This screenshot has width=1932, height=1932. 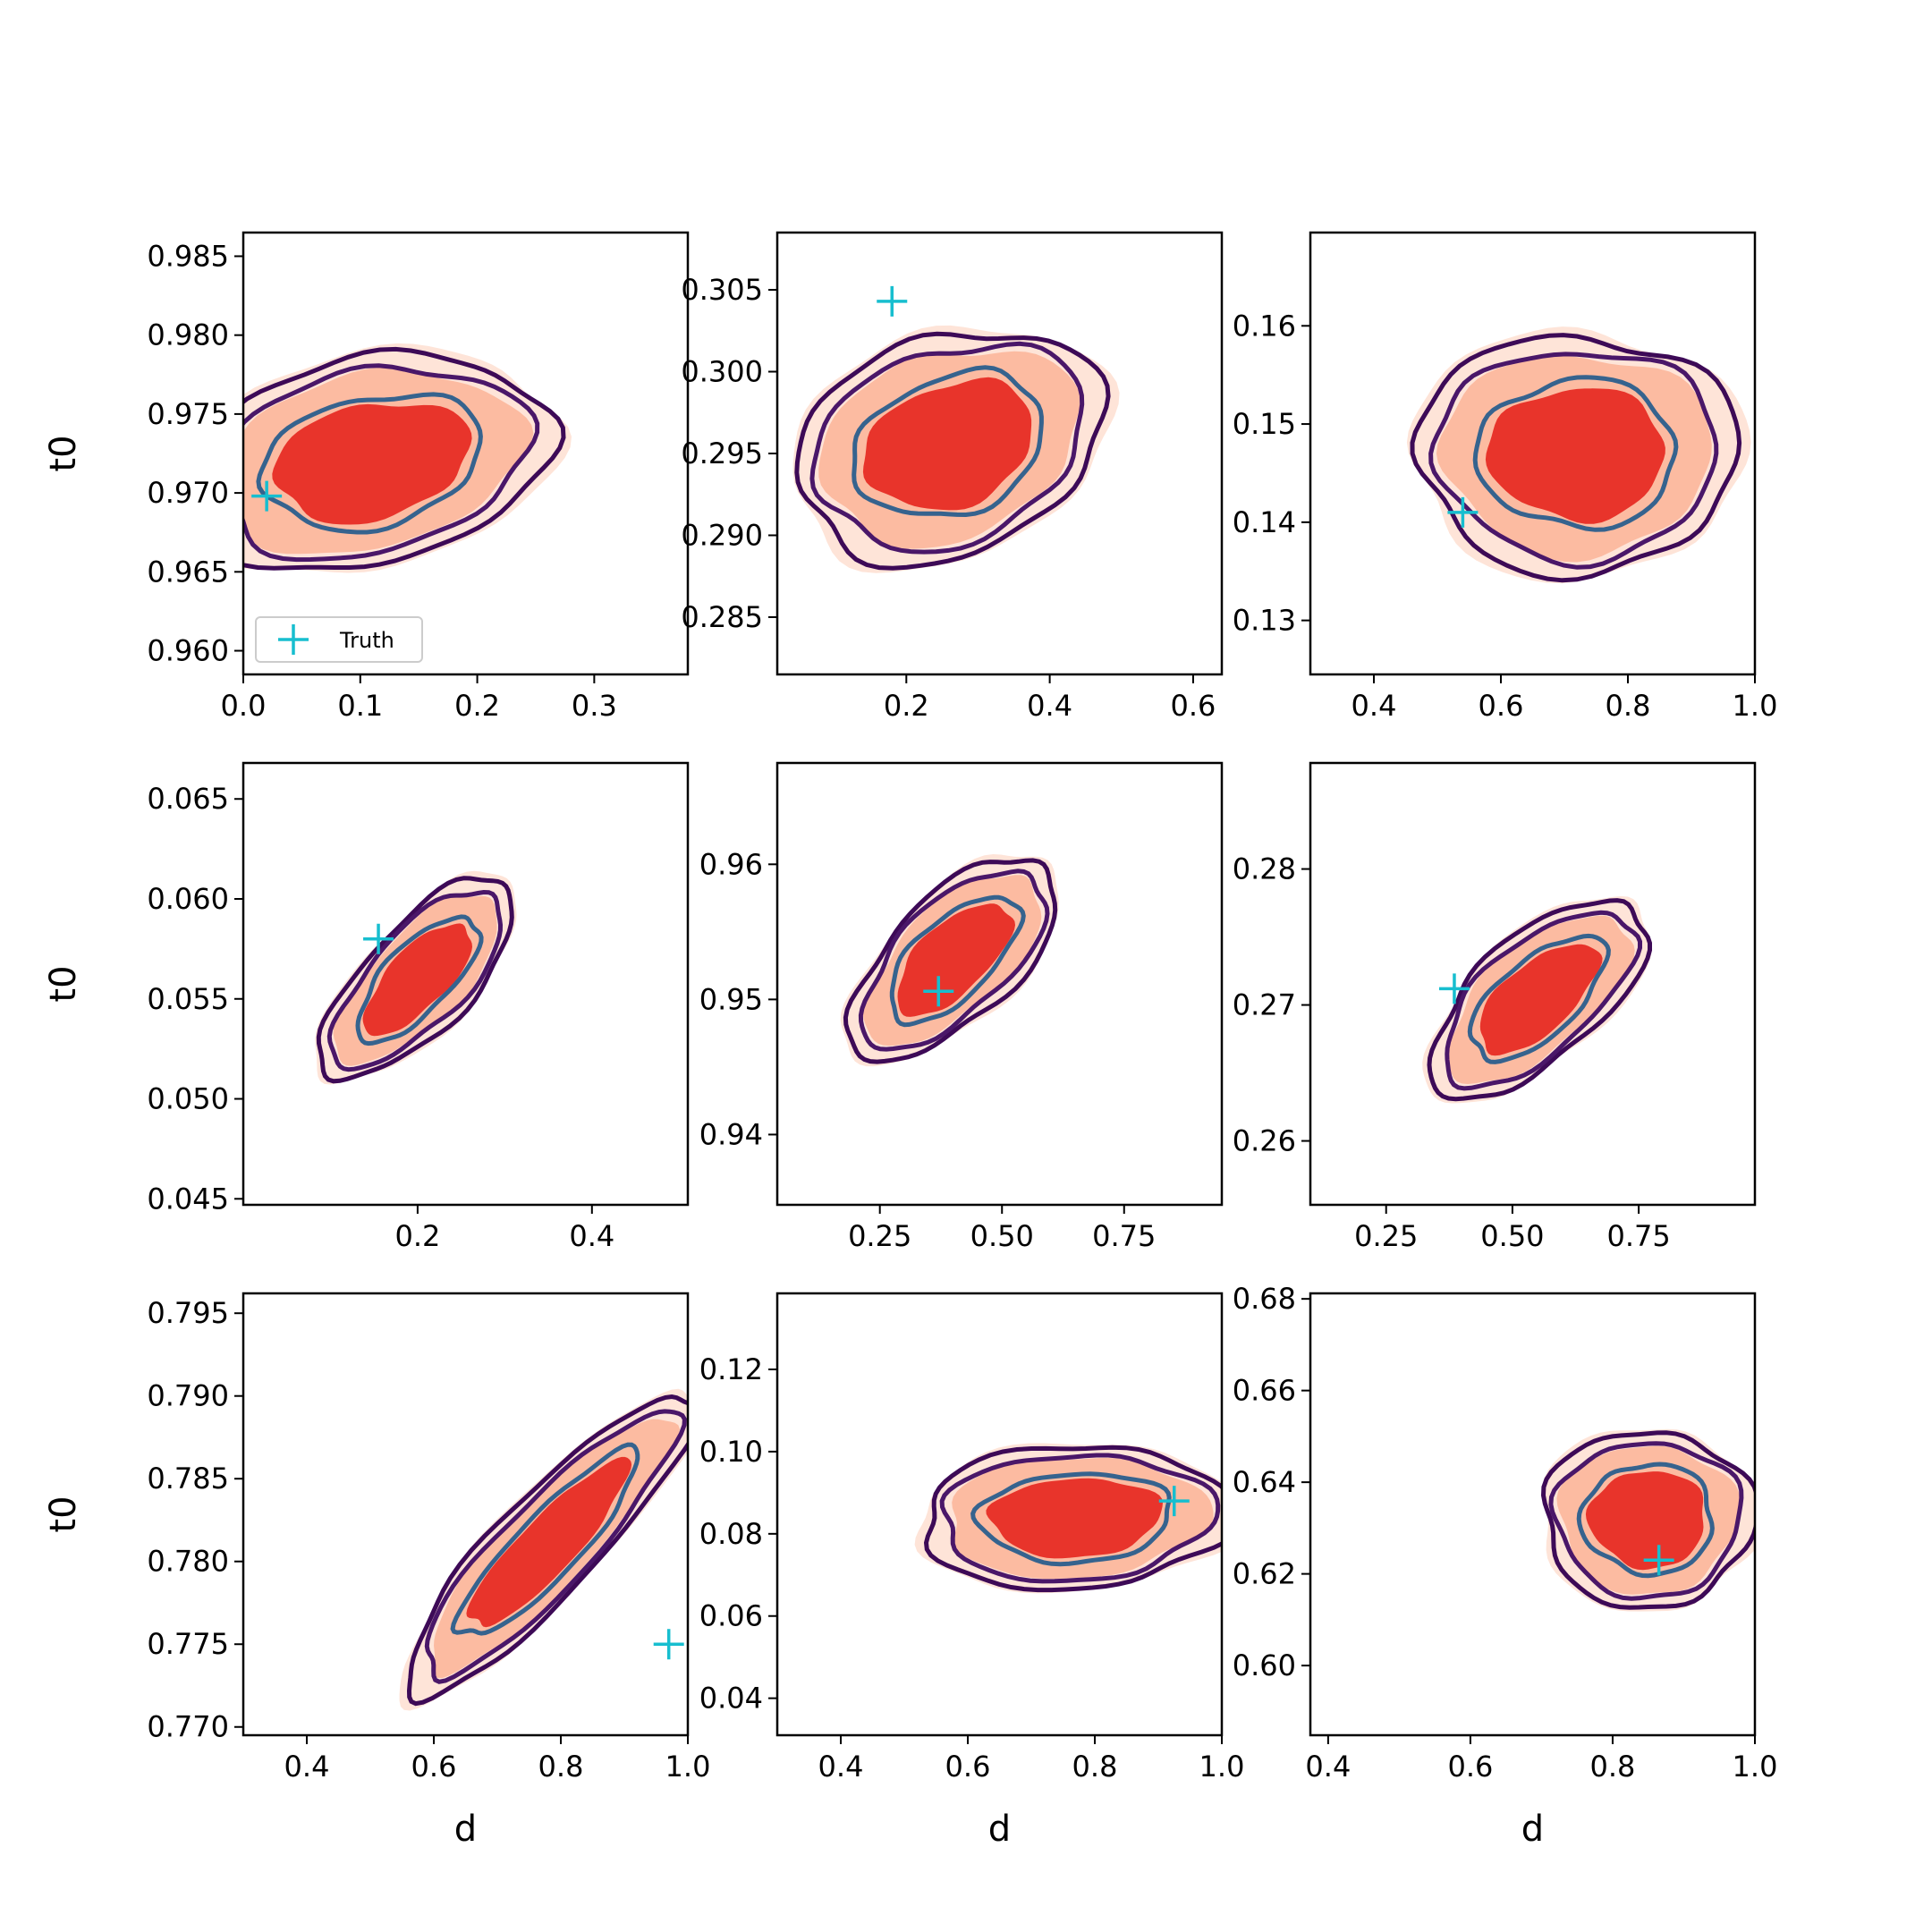 What do you see at coordinates (188, 651) in the screenshot?
I see `y-tick-label: 0.960` at bounding box center [188, 651].